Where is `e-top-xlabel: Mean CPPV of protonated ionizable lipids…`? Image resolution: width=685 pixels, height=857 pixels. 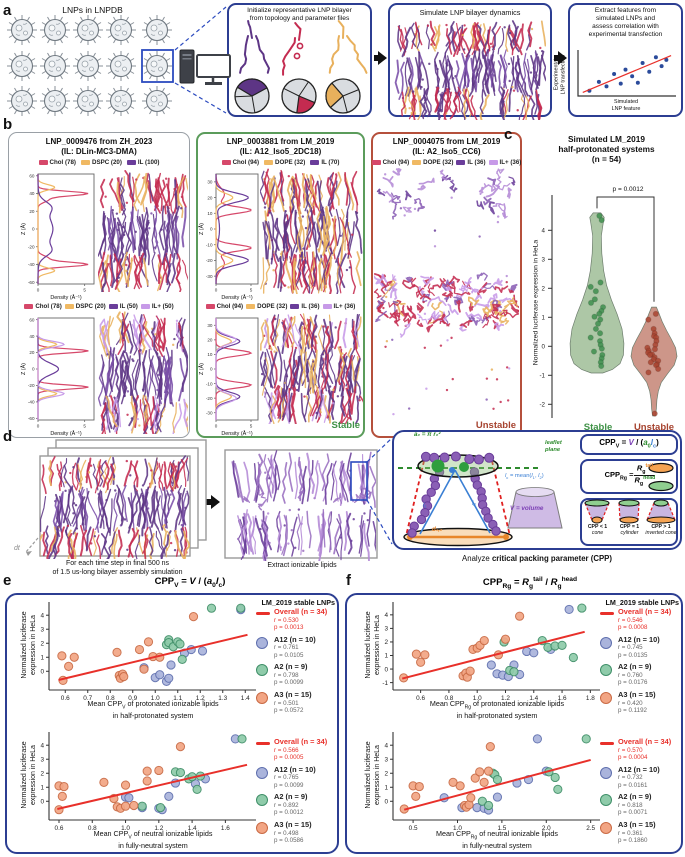 e-top-xlabel: Mean CPPV of protonated ionizable lipids… is located at coordinates (153, 710).